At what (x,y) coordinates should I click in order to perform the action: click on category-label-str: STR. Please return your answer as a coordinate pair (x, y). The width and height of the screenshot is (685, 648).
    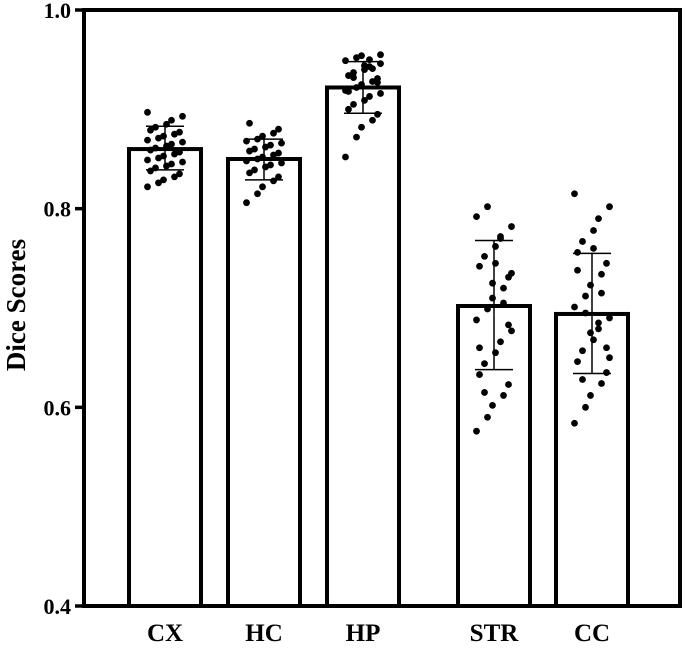
    Looking at the image, I should click on (495, 633).